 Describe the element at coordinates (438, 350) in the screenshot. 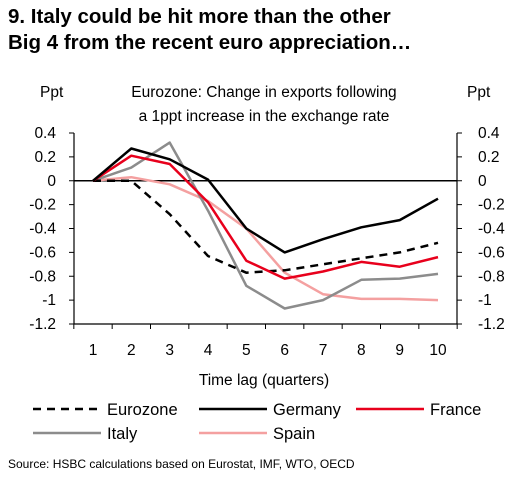

I see `x-tick-label: 10` at that location.